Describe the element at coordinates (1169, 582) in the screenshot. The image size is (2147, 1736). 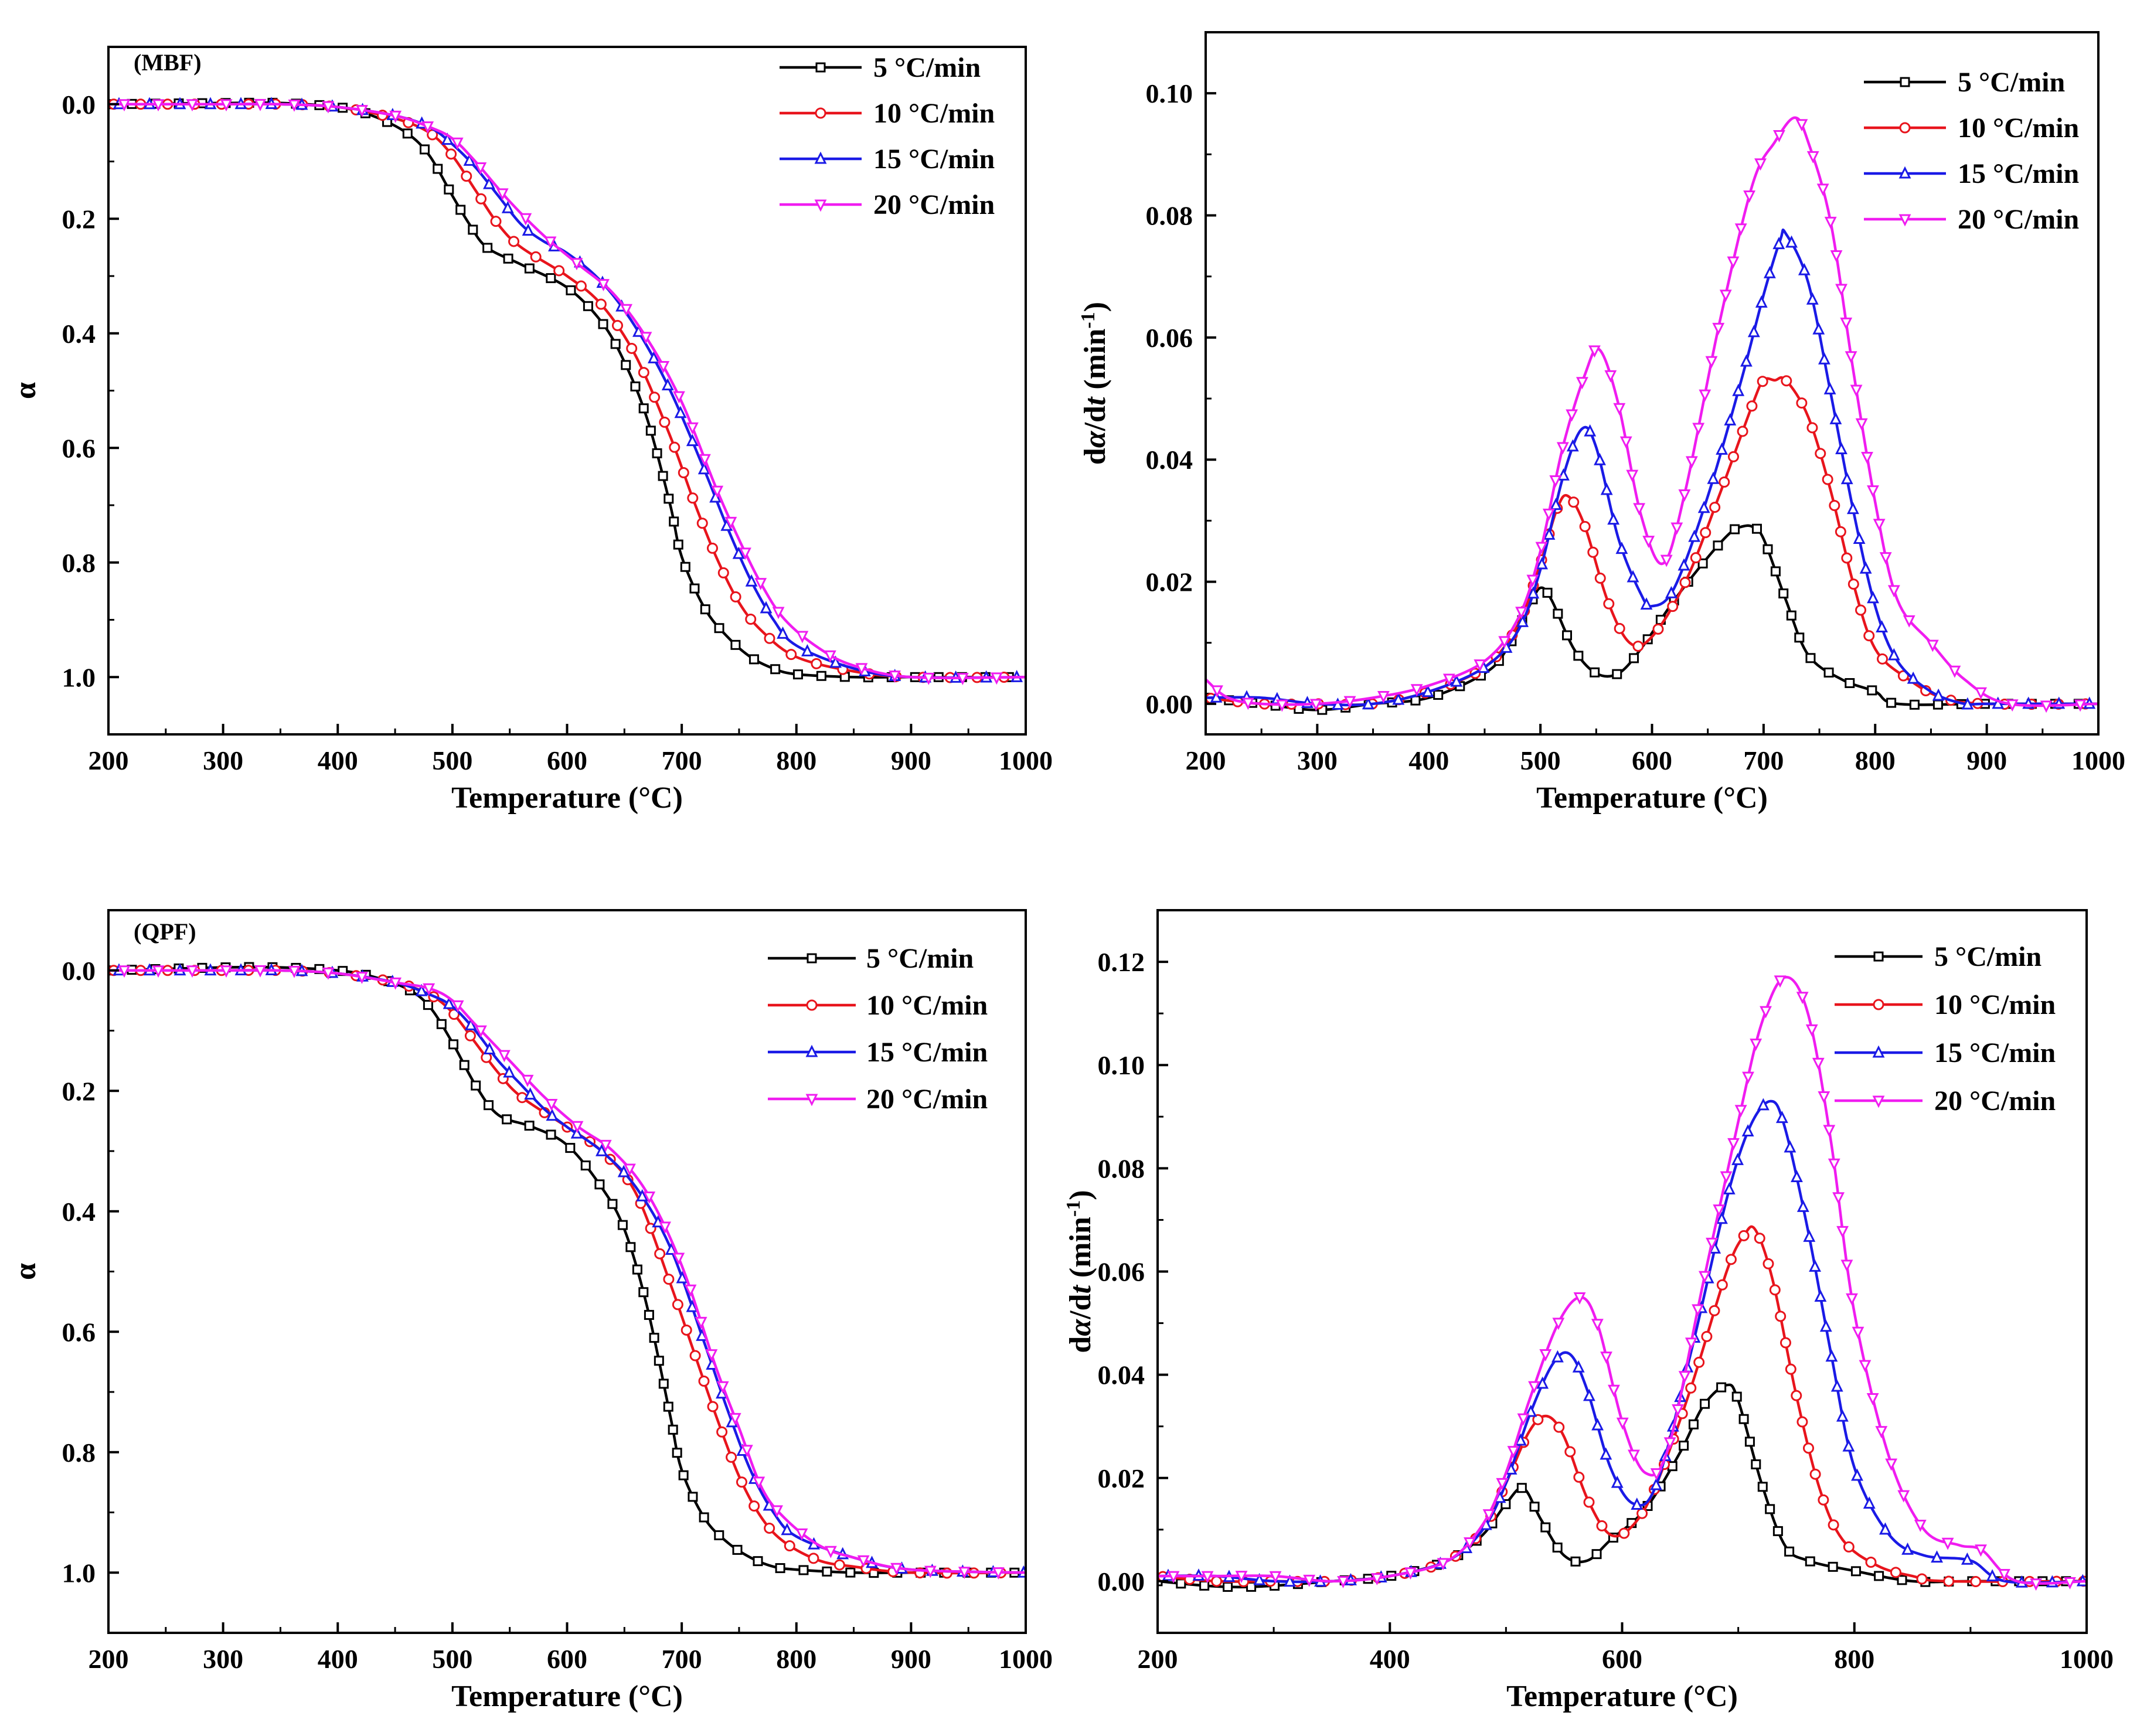
I see `y-tick-label-mbf-rate-1: 0.02` at that location.